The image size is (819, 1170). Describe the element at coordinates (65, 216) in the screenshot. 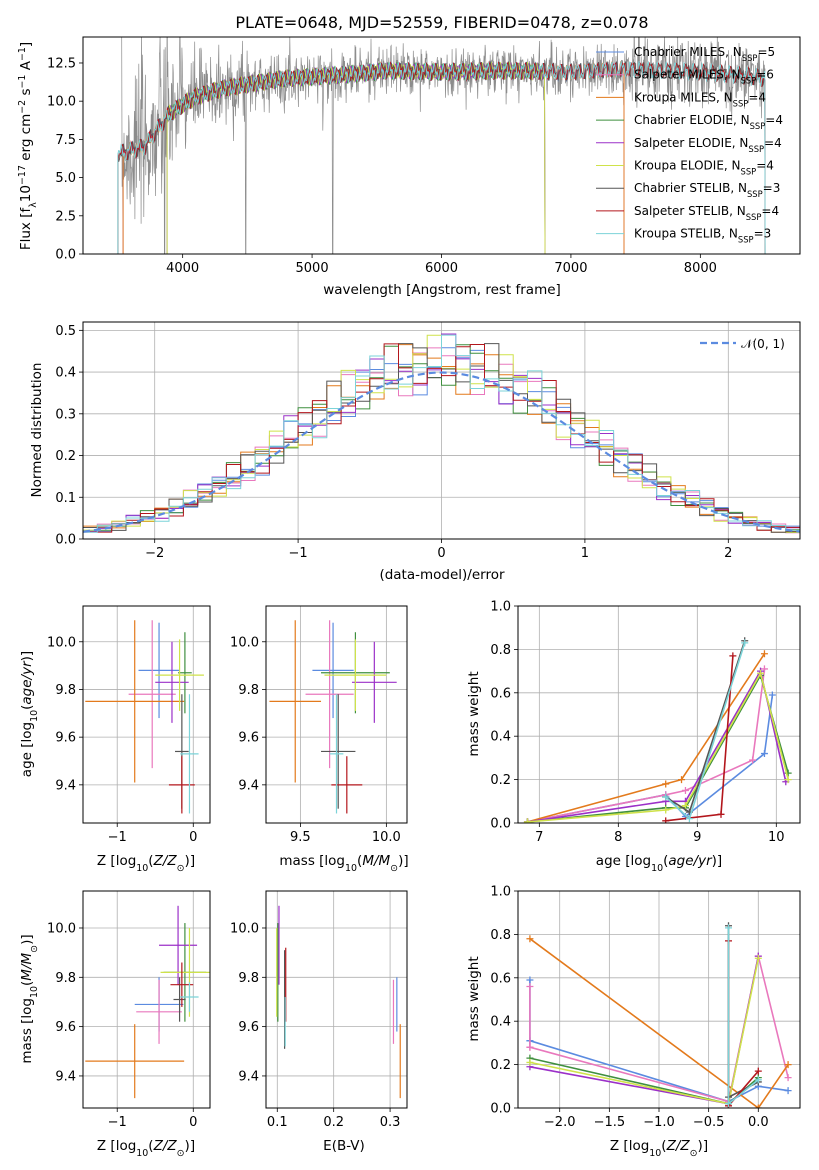

I see `y-tick-label: 2.5` at that location.